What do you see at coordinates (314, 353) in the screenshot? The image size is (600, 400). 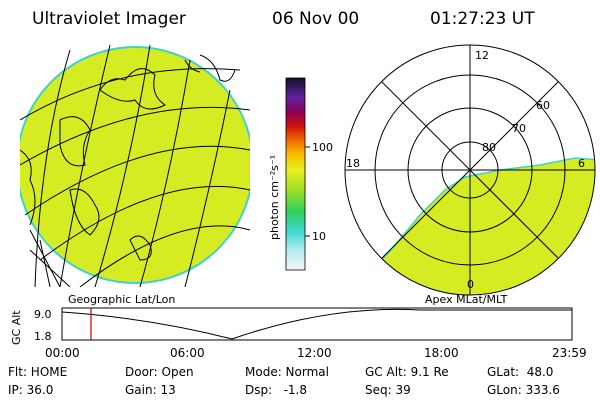 I see `timeline-xtick: 12:00` at bounding box center [314, 353].